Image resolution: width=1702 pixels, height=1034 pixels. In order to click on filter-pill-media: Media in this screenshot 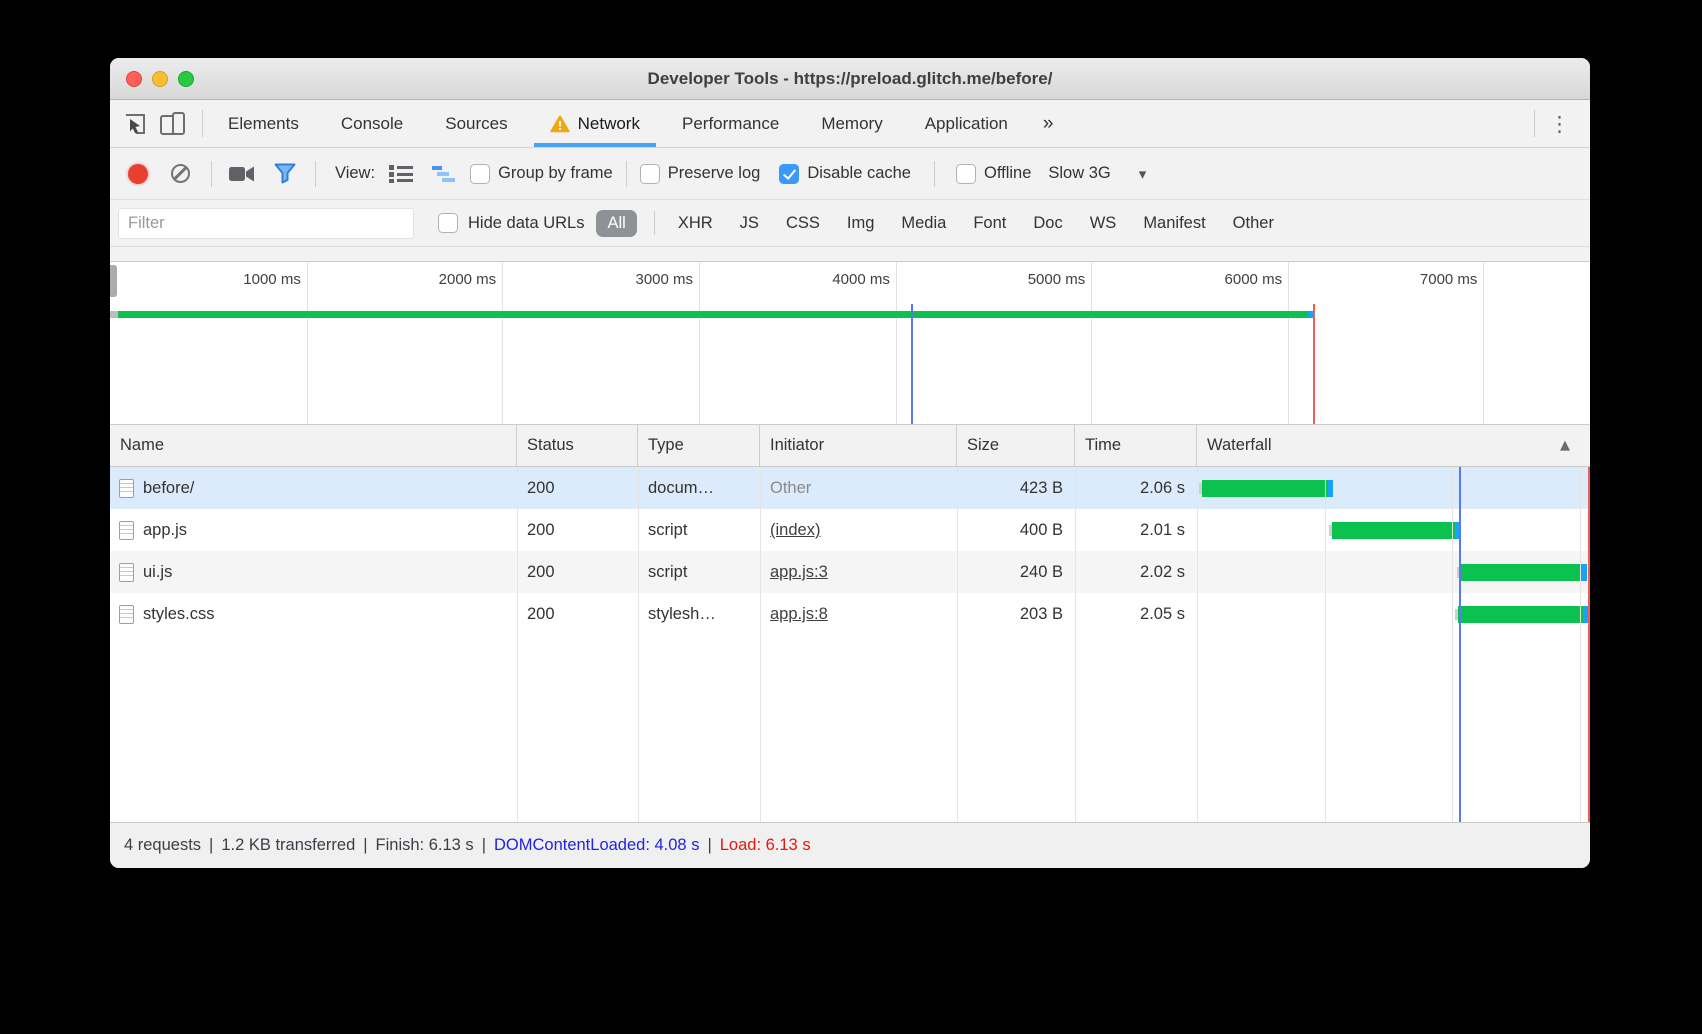, I will do `click(924, 222)`.